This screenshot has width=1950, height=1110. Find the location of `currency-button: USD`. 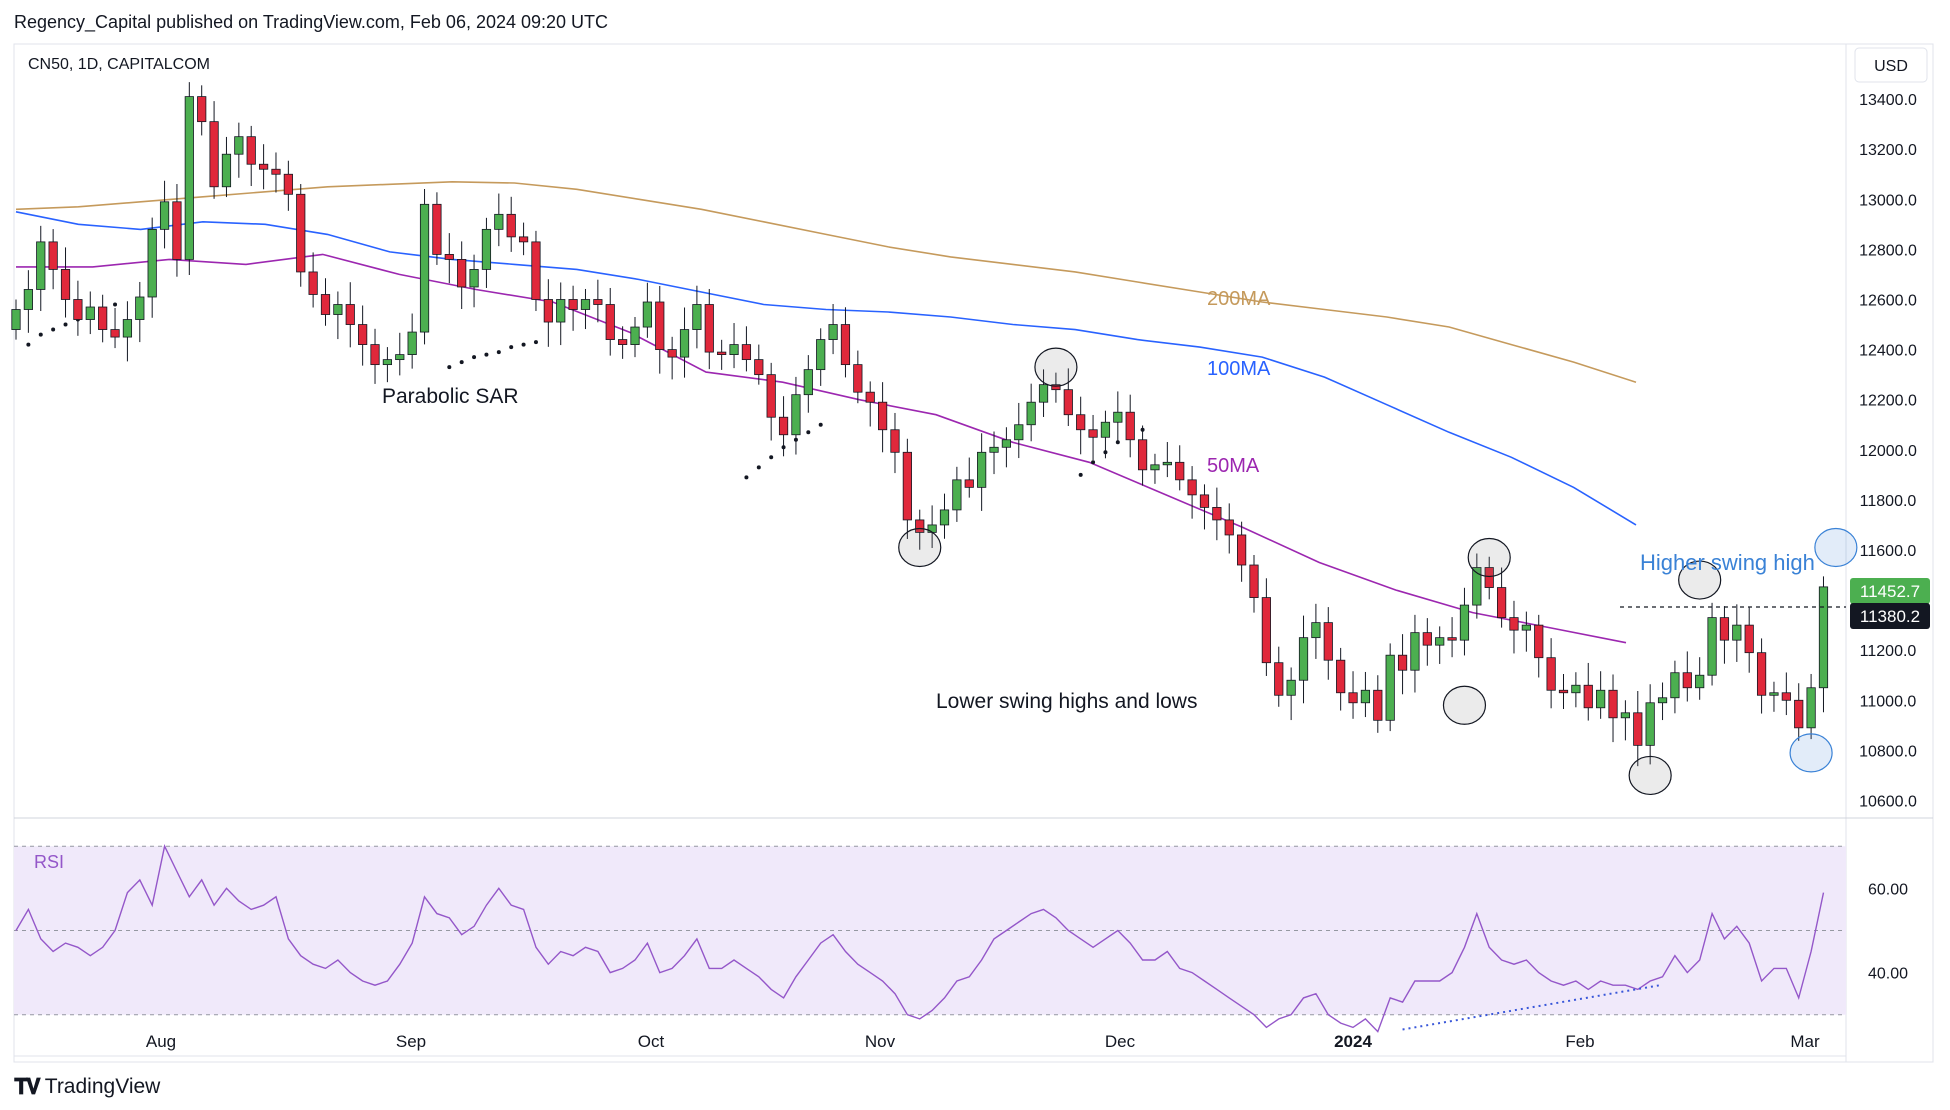

currency-button: USD is located at coordinates (1891, 65).